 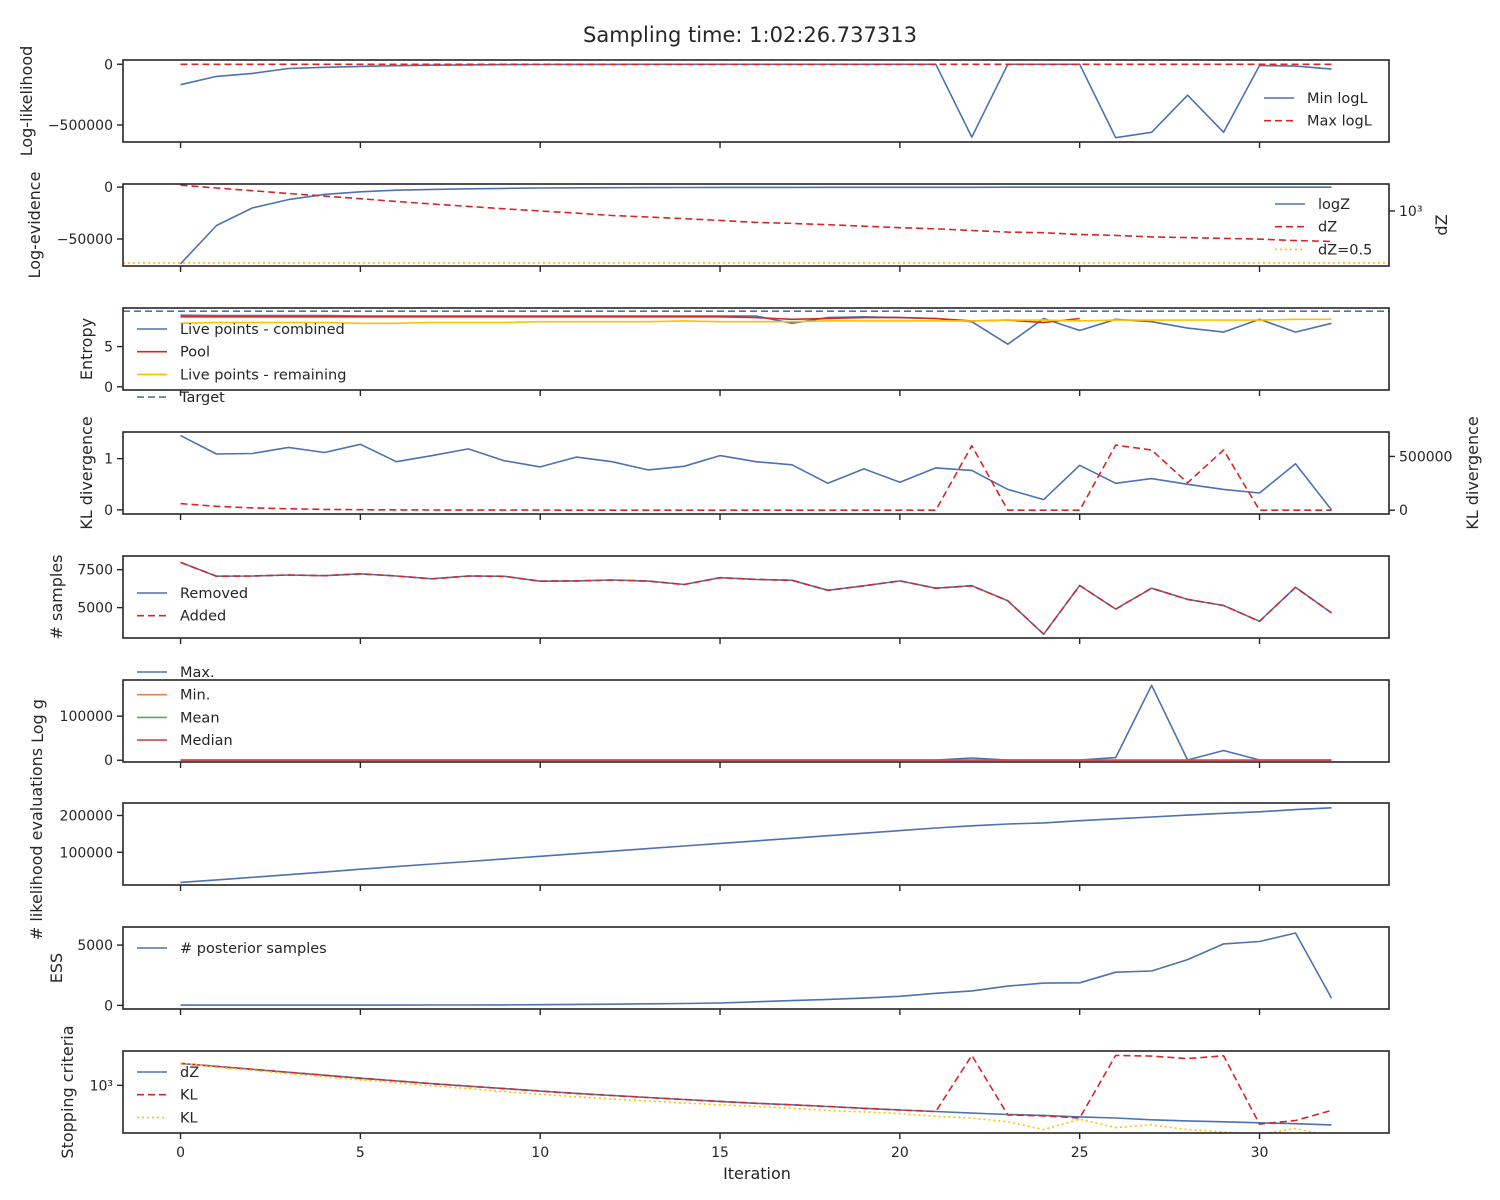 I want to click on panel-5: 0 100000 Log g Max. Min. Mean Median, so click(x=709, y=717).